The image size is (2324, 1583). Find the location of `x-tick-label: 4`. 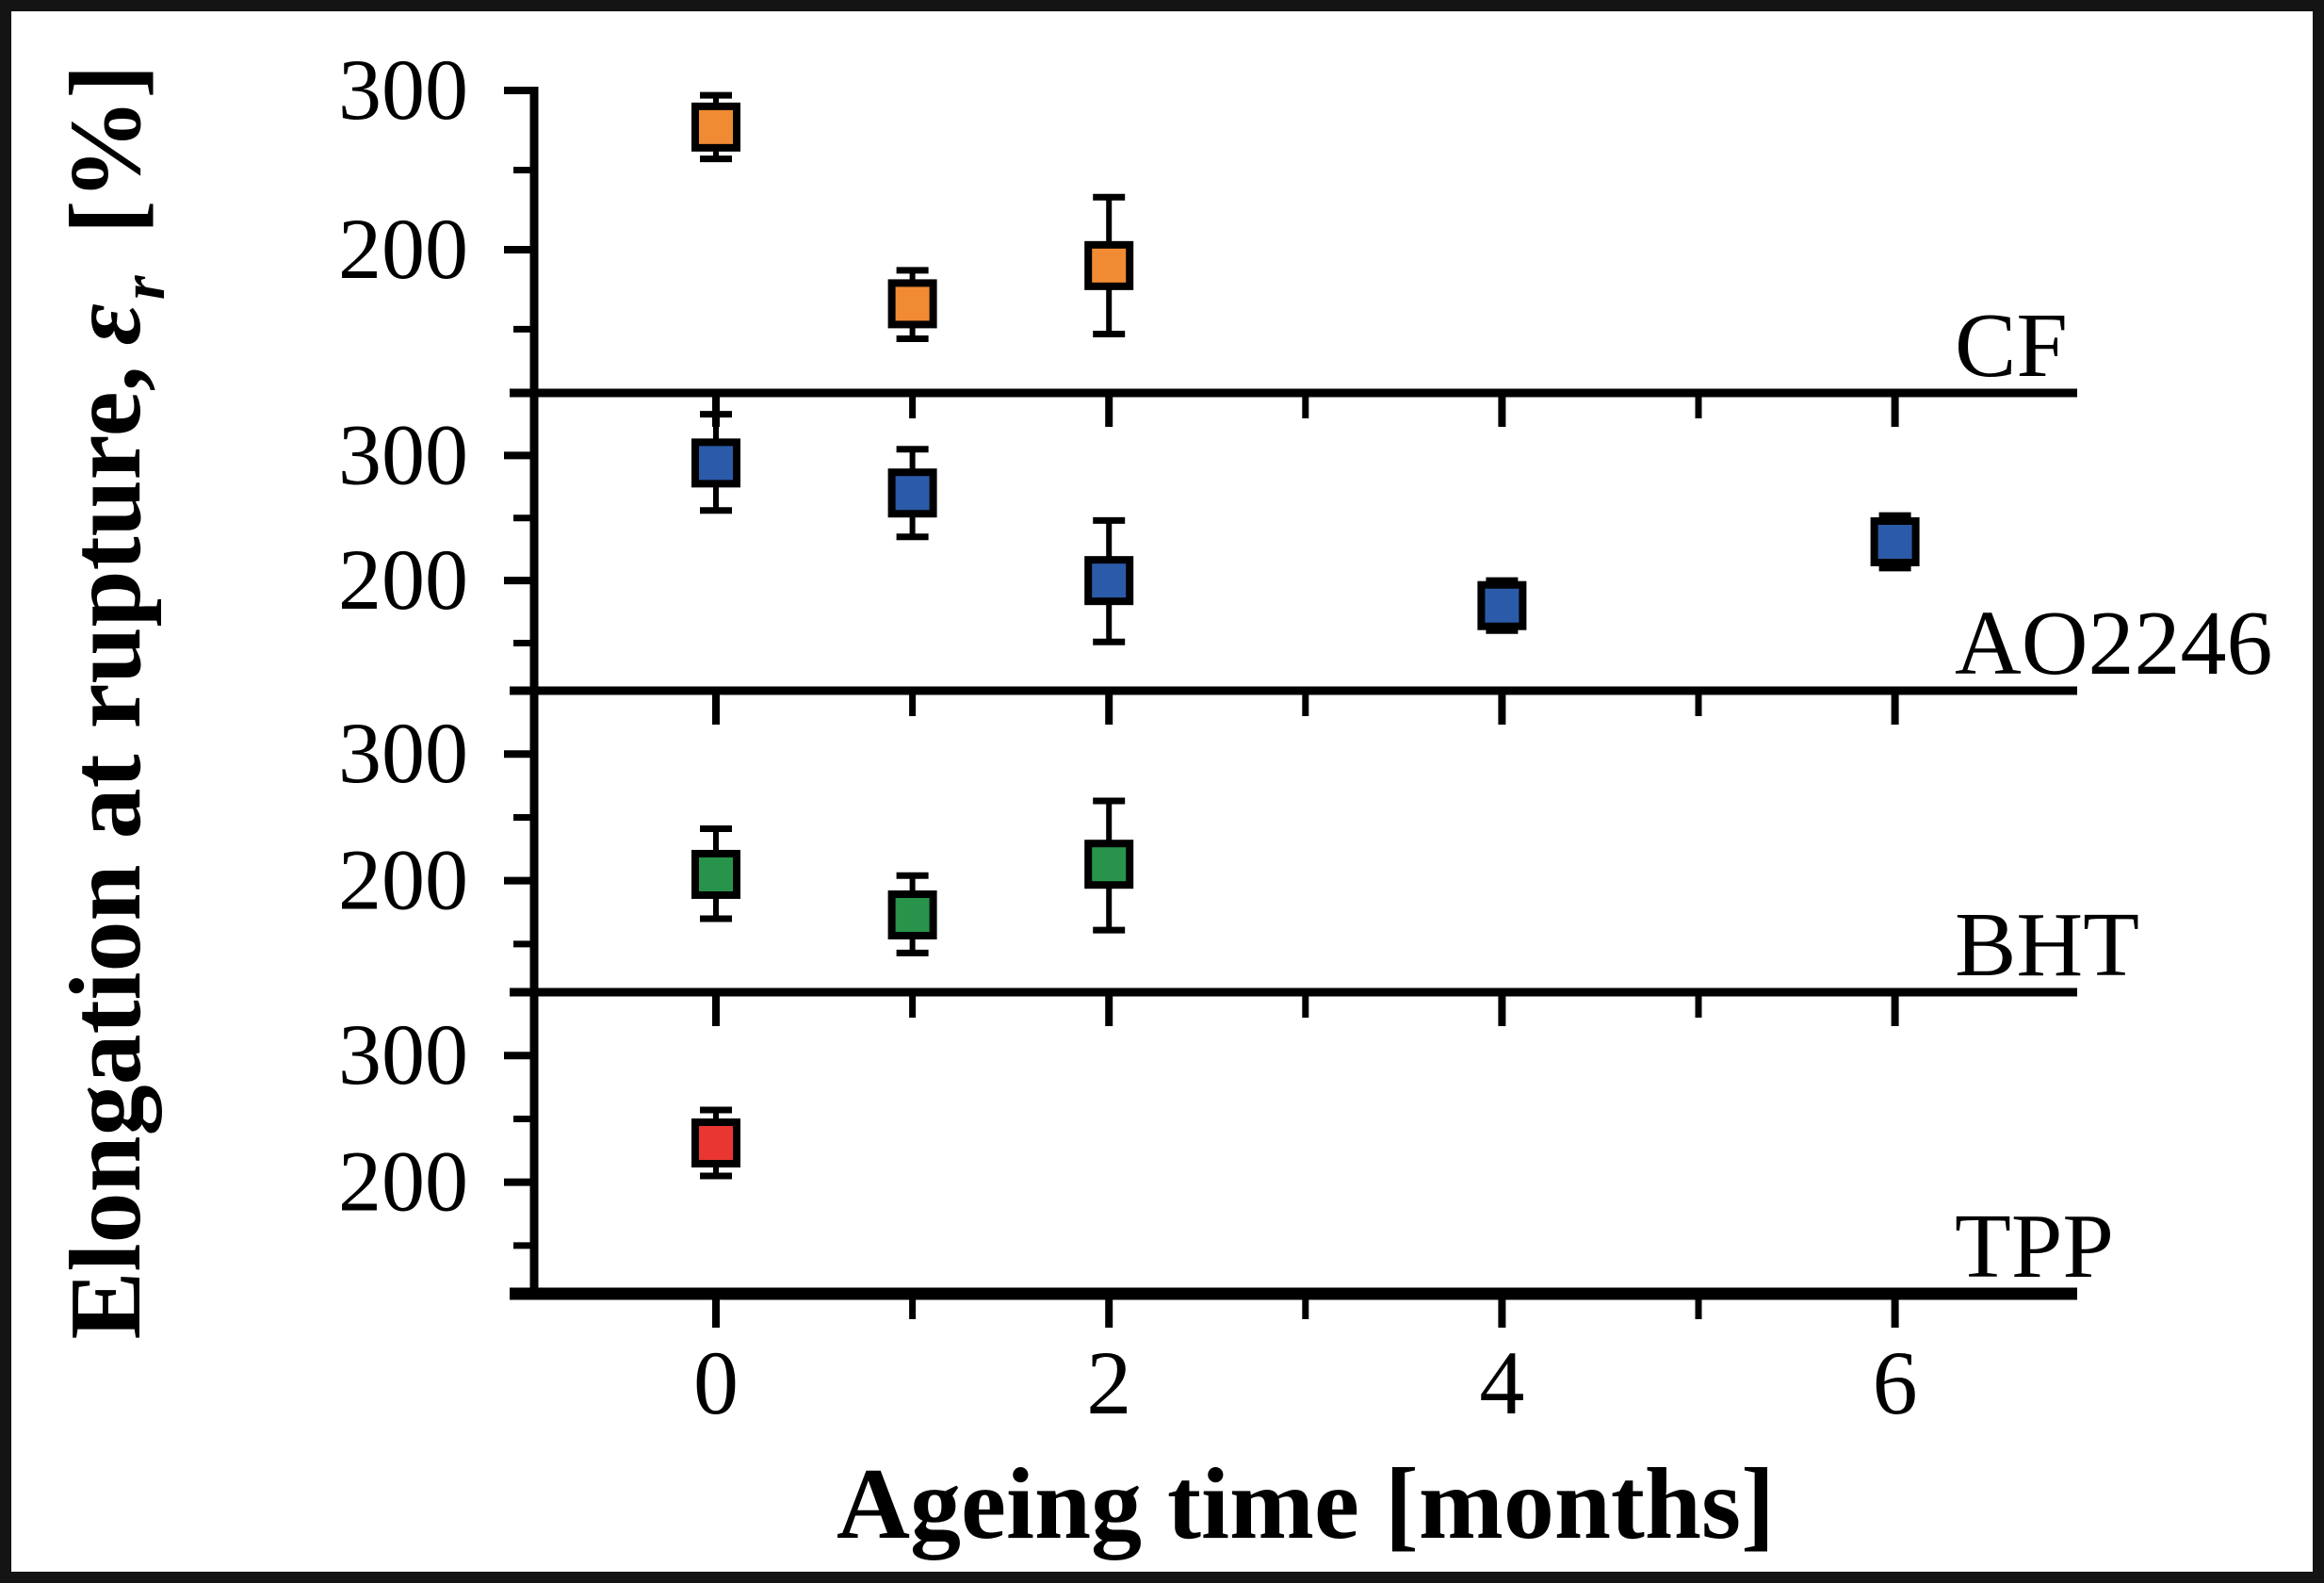

x-tick-label: 4 is located at coordinates (1502, 1382).